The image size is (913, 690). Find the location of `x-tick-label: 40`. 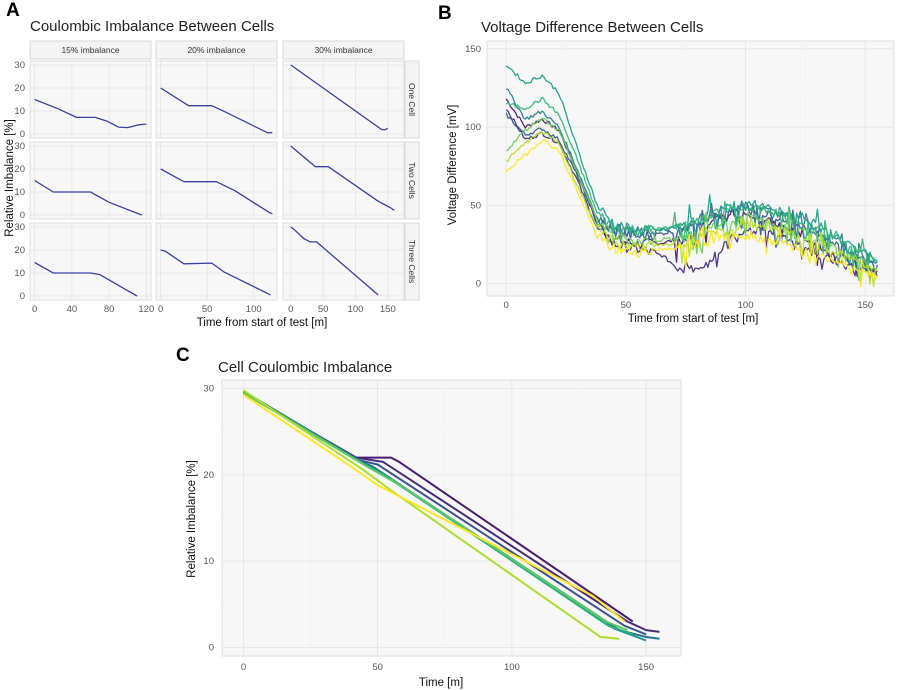

x-tick-label: 40 is located at coordinates (72, 309).